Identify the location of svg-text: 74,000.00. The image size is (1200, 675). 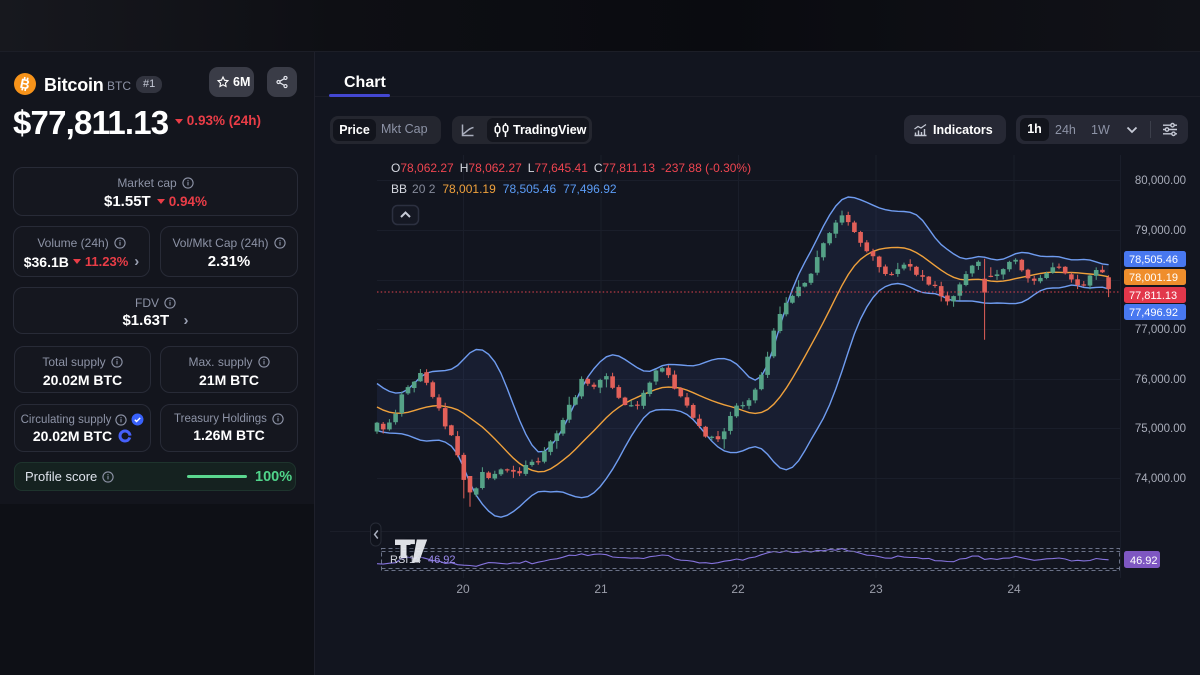
(1160, 479).